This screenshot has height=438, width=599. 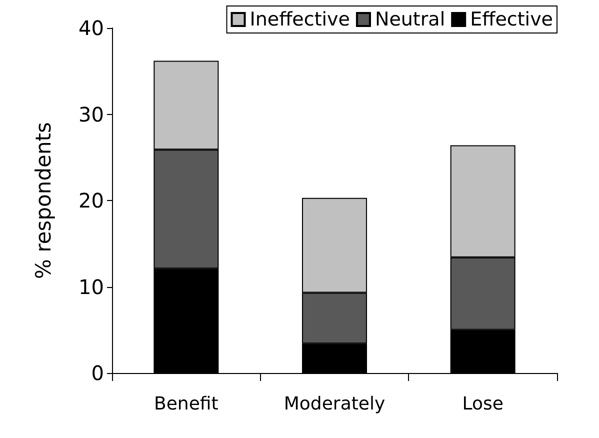 What do you see at coordinates (97, 373) in the screenshot?
I see `y-tick-label: 0` at bounding box center [97, 373].